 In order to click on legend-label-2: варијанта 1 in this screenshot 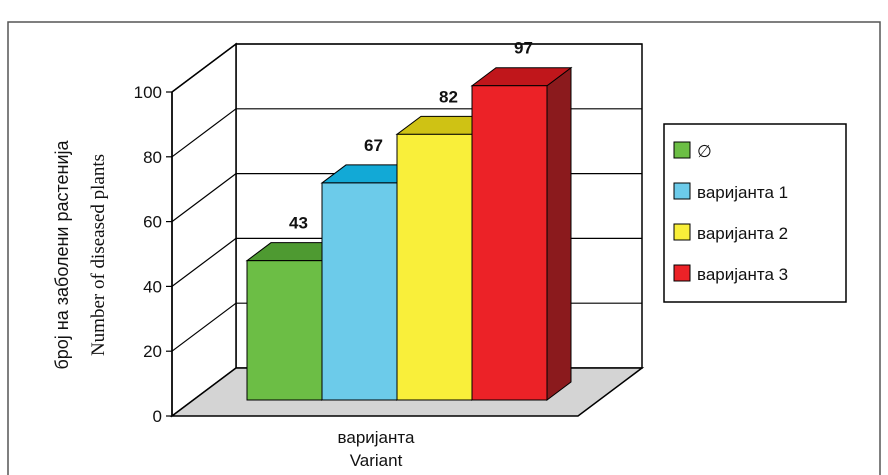, I will do `click(742, 192)`.